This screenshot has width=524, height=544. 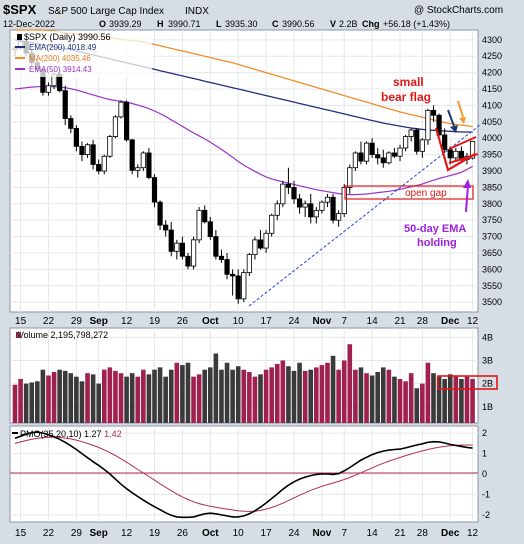 What do you see at coordinates (400, 533) in the screenshot?
I see `x-tick-label-bottom: 21` at bounding box center [400, 533].